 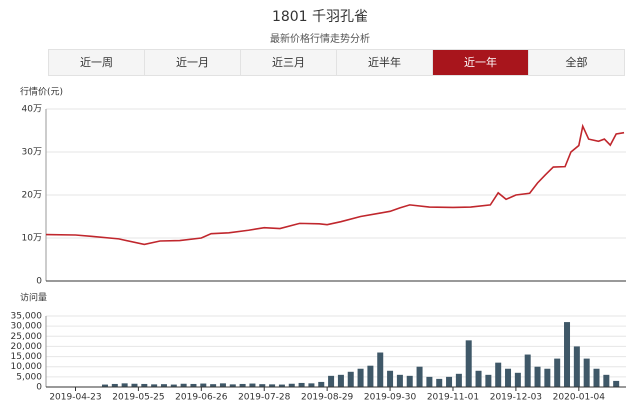 What do you see at coordinates (327, 398) in the screenshot?
I see `x-tick-label: 2019-08-29` at bounding box center [327, 398].